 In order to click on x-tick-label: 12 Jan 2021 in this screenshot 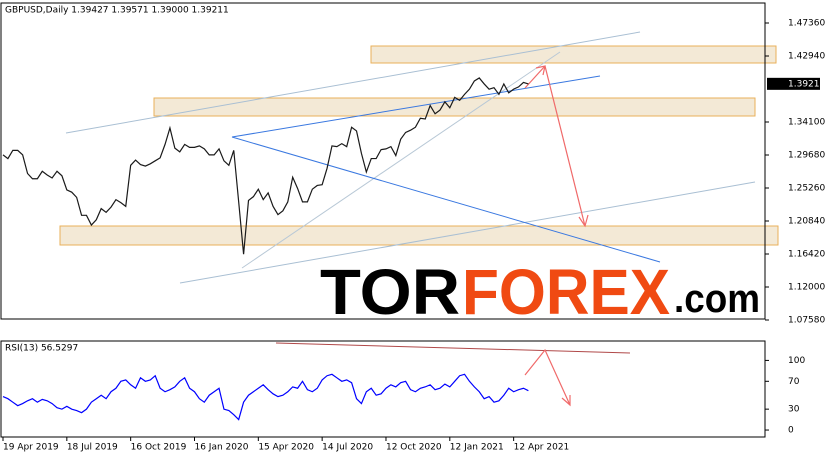, I will do `click(477, 448)`.